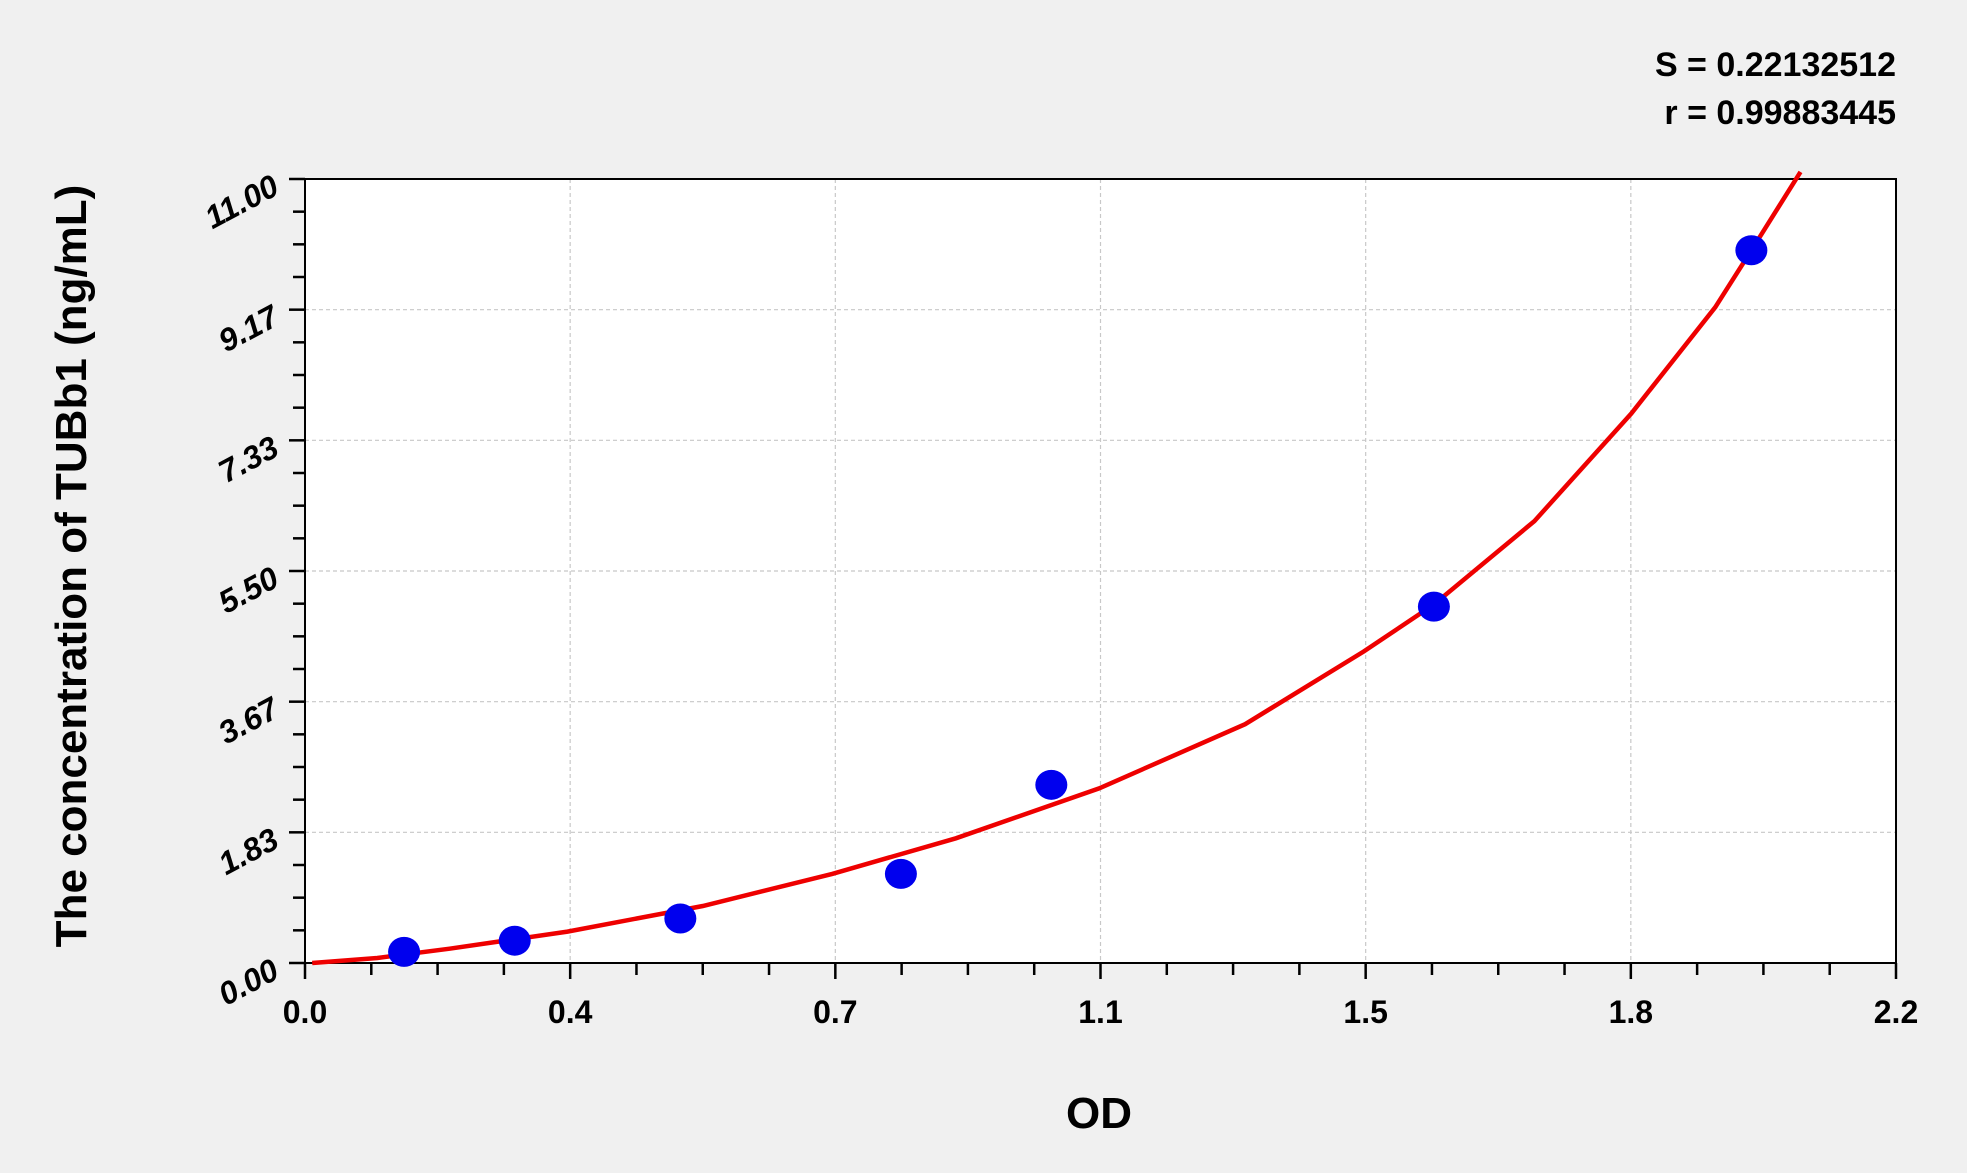 Image resolution: width=1967 pixels, height=1173 pixels. Describe the element at coordinates (835, 1012) in the screenshot. I see `x-tick-label: 0.7` at that location.